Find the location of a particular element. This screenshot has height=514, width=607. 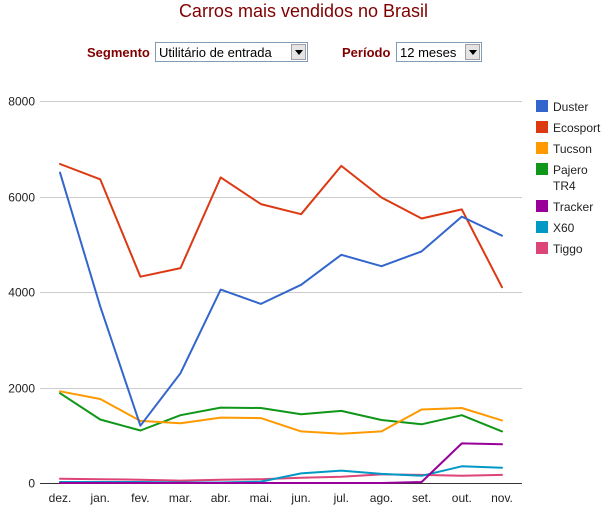

legend-swatch-ecosport is located at coordinates (542, 127).